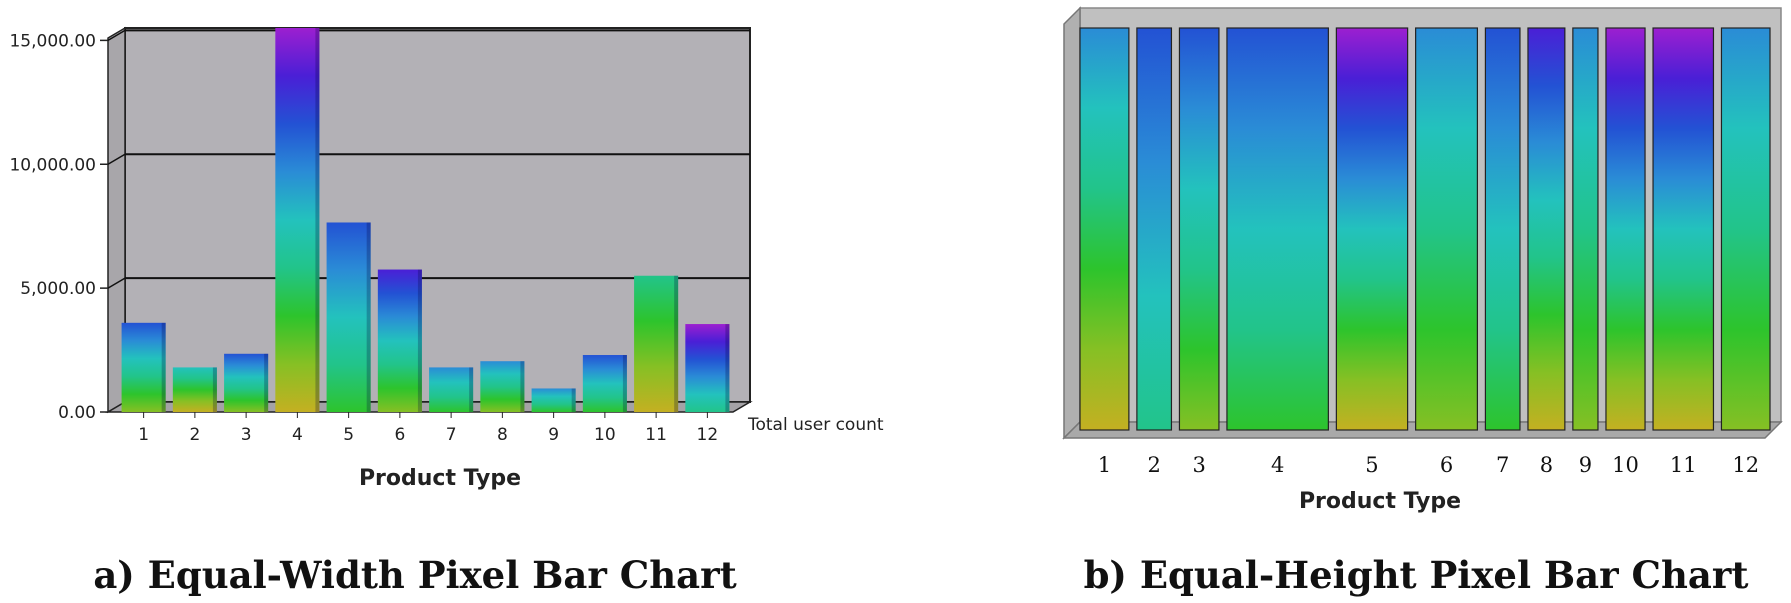 The height and width of the screenshot is (603, 1791). I want to click on panel-b-caption: b) Equal-Height Pixel Bar Chart, so click(1416, 575).